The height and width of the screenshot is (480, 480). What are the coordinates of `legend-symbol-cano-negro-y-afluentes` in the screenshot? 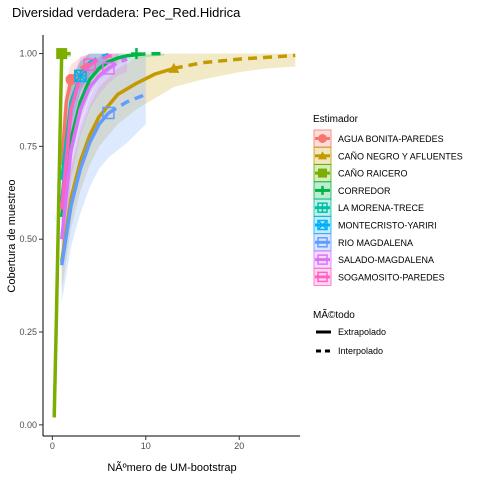 It's located at (322, 155).